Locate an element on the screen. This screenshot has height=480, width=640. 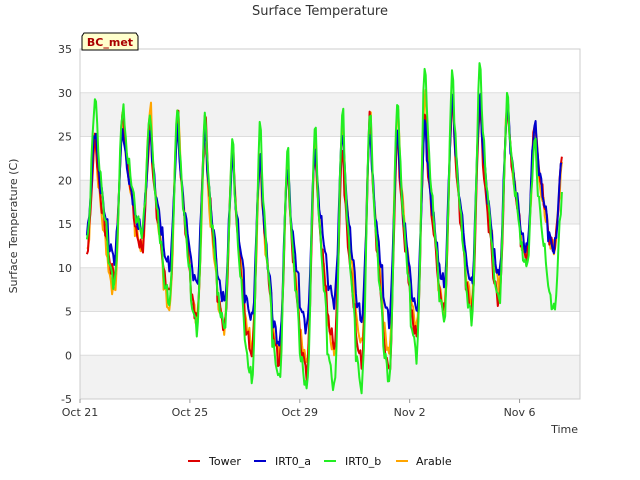
legend: Tower IRT0_a IRT0_b Arable is located at coordinates (320, 461).